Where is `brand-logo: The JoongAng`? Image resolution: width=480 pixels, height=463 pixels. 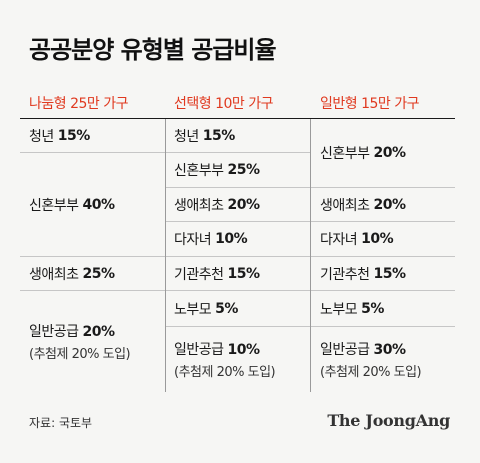
brand-logo: The JoongAng is located at coordinates (388, 420).